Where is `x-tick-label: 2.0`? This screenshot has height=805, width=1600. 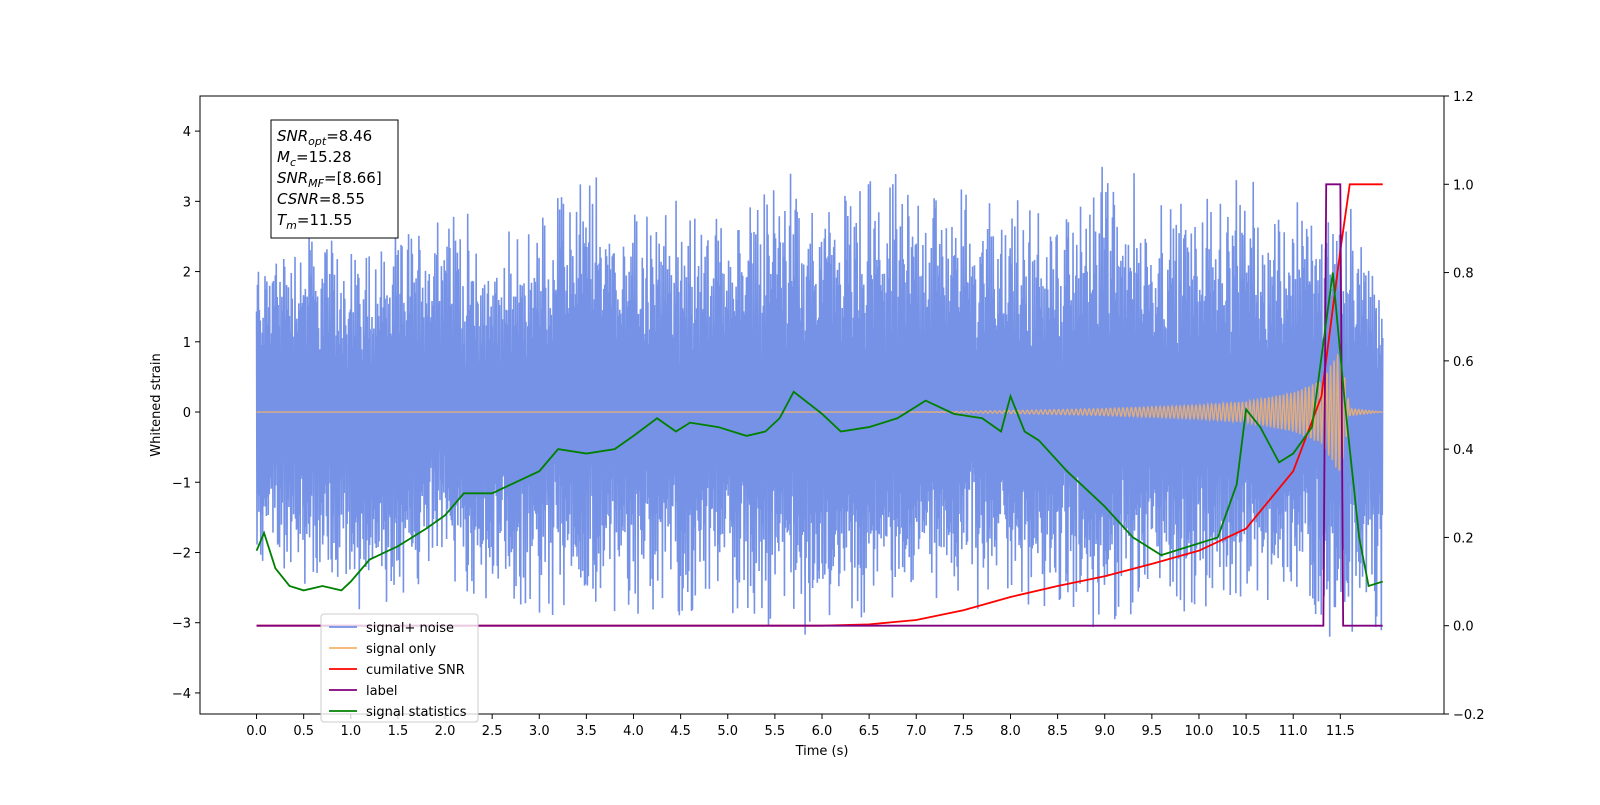 x-tick-label: 2.0 is located at coordinates (445, 731).